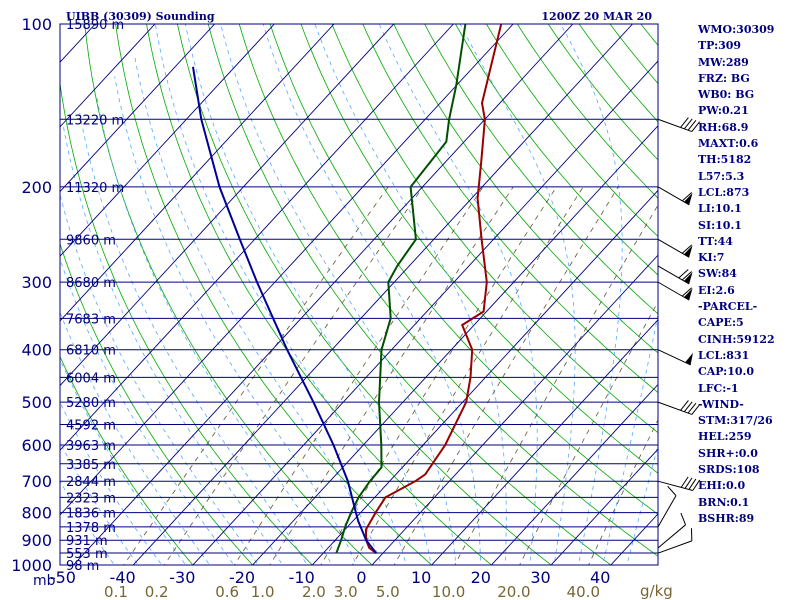 The width and height of the screenshot is (800, 600). What do you see at coordinates (513, 591) in the screenshot?
I see `mixing-ratio-label: 20.0` at bounding box center [513, 591].